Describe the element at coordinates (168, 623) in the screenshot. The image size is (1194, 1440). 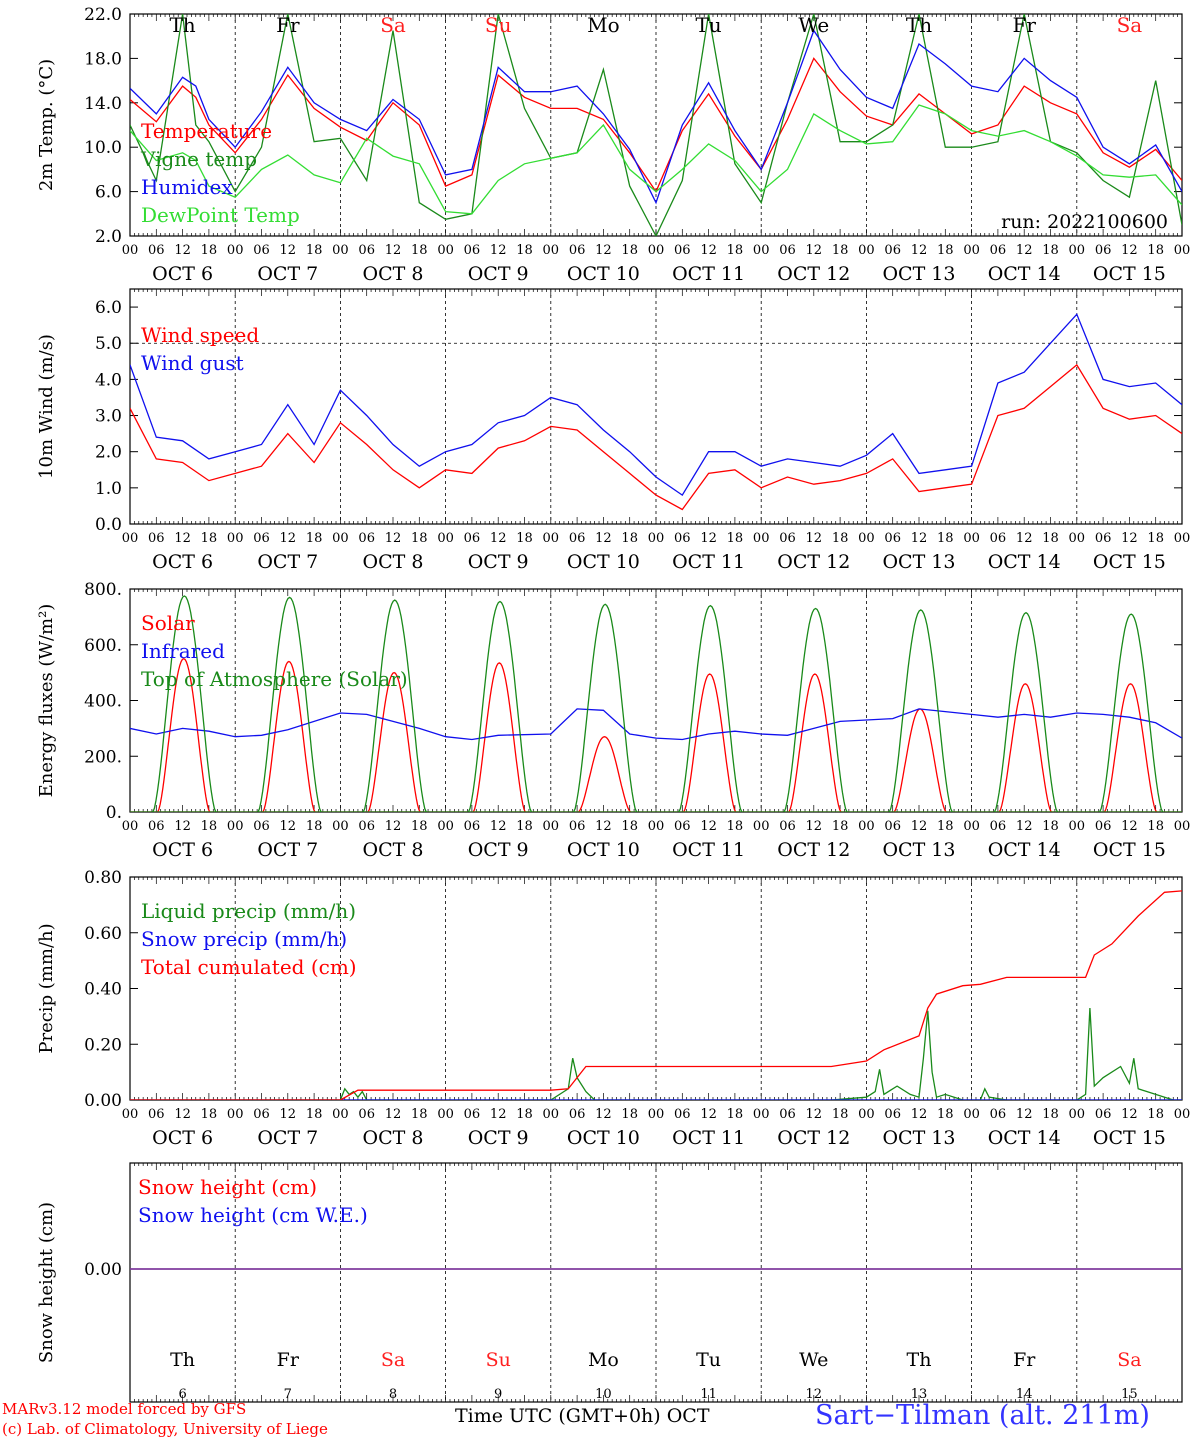
I see `legend-entry: Solar` at that location.